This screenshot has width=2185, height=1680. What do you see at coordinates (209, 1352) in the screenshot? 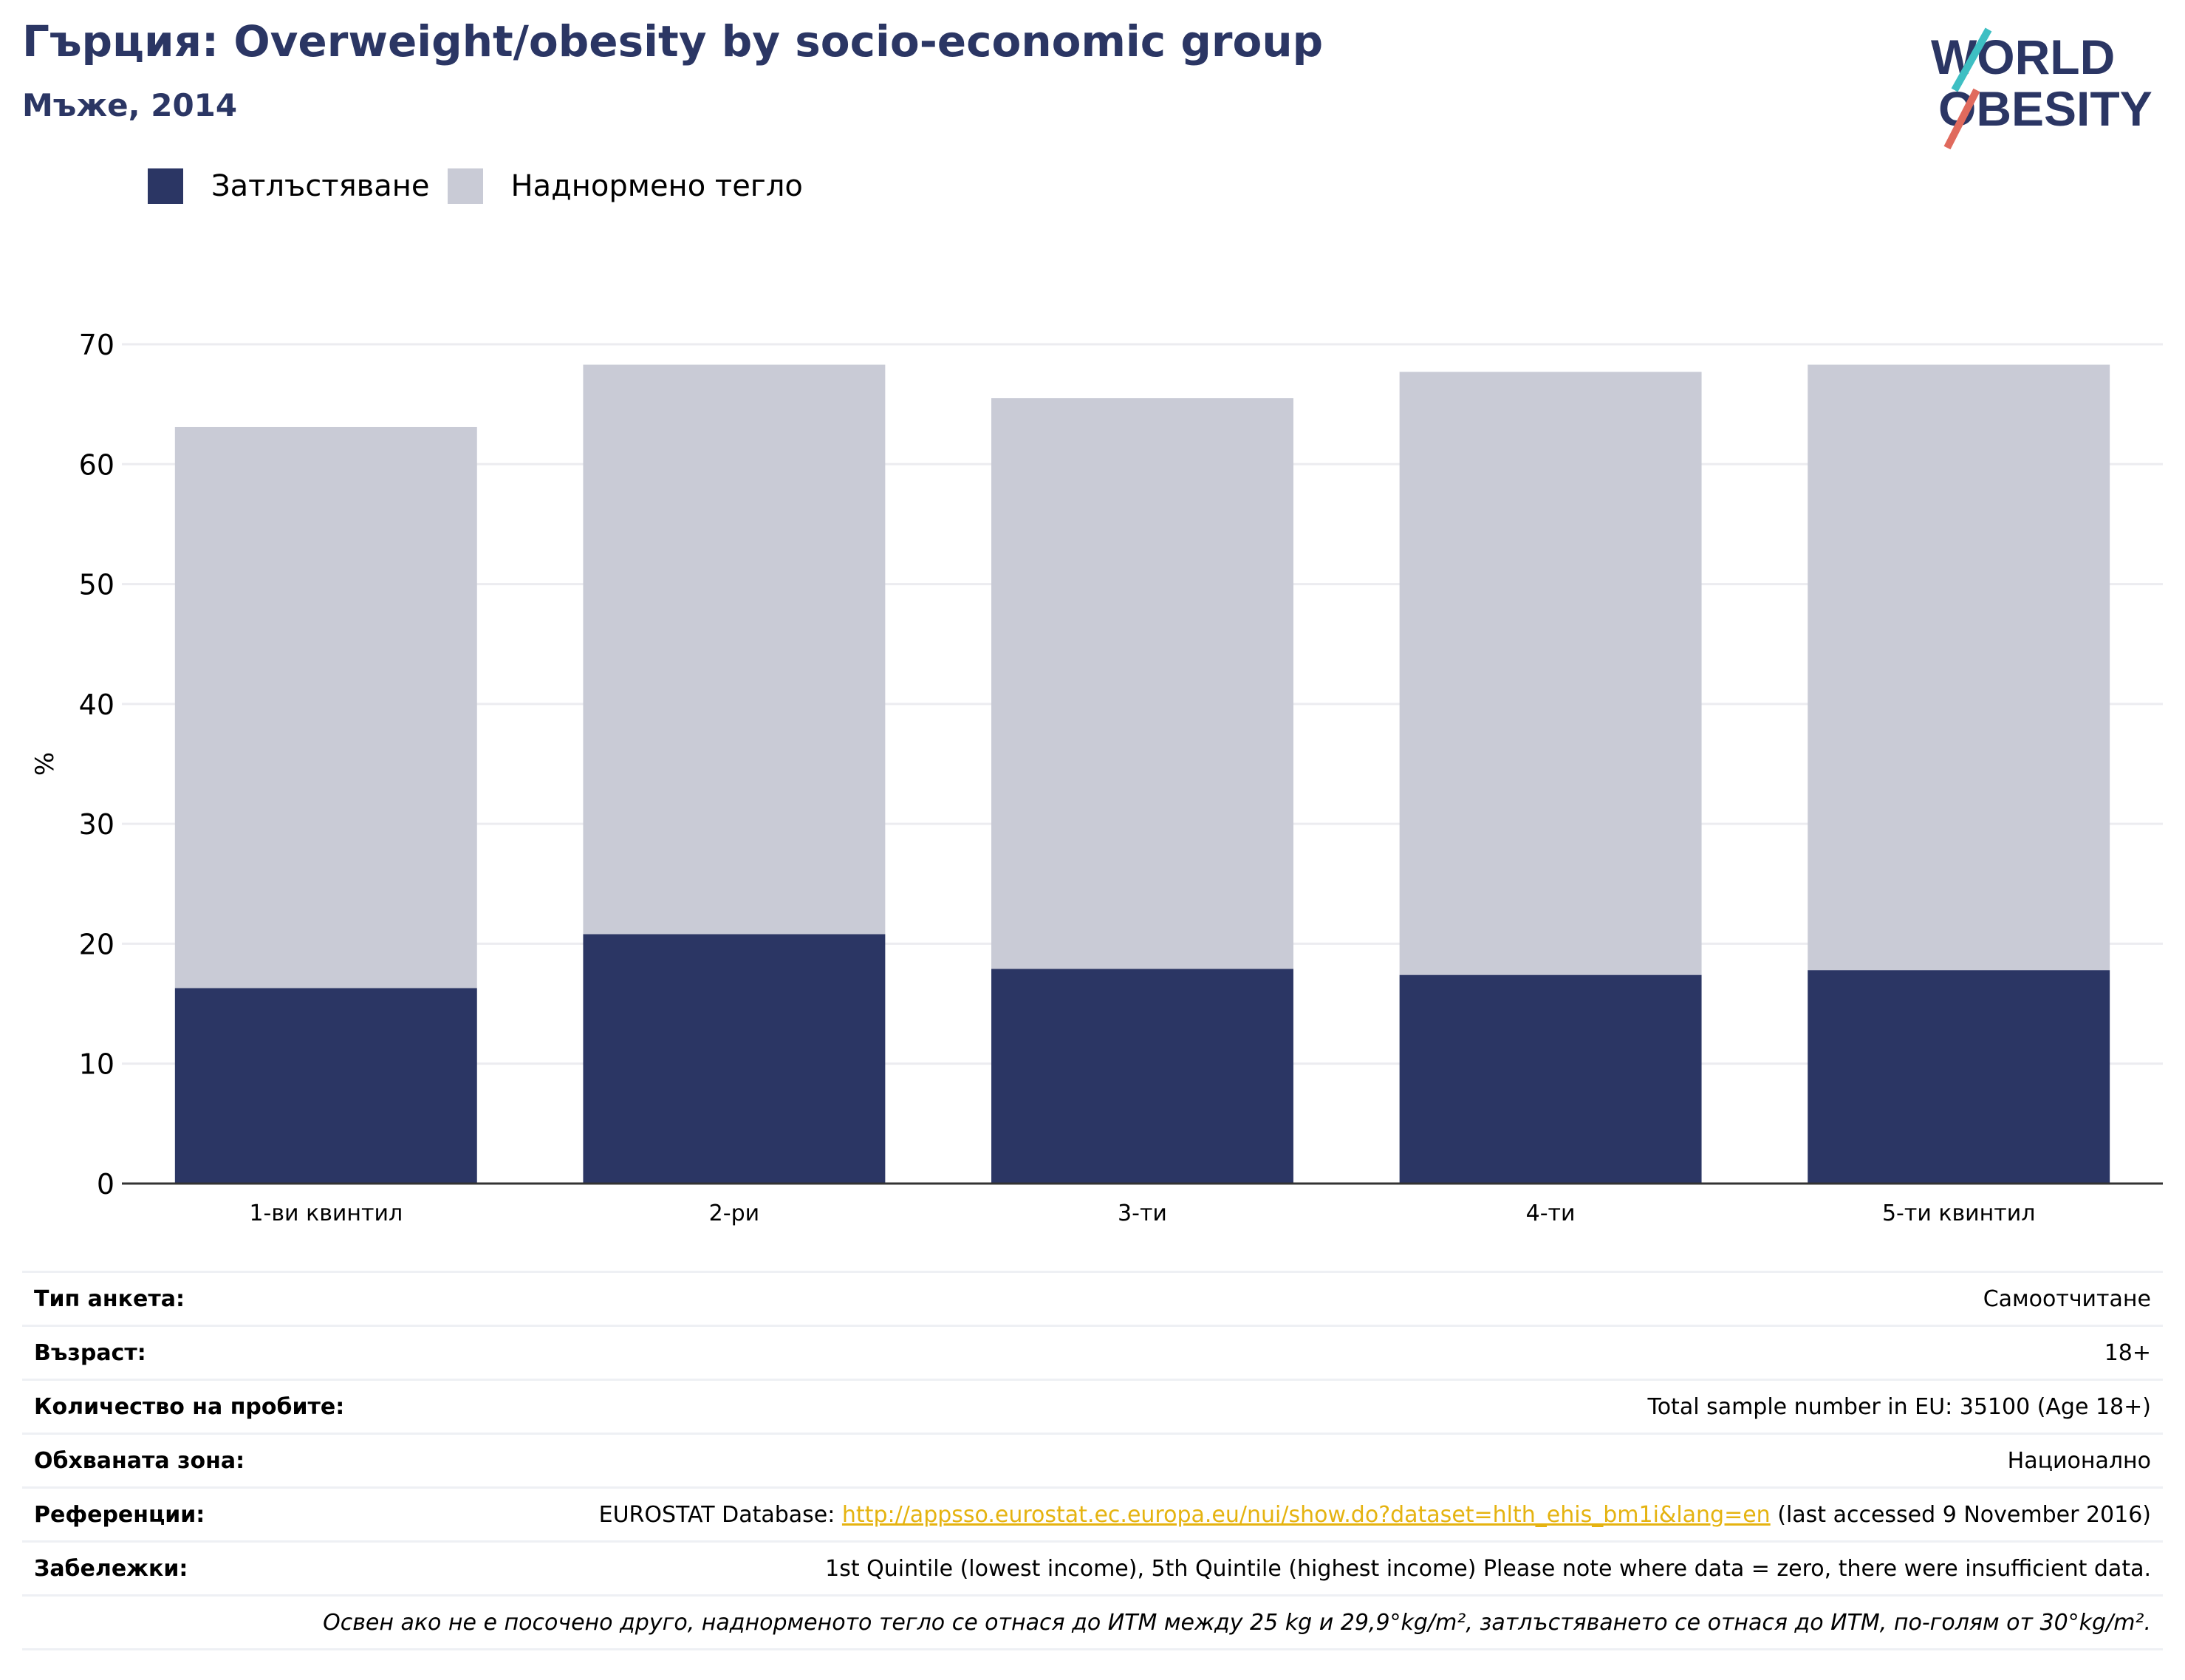
I see `meta-key: Възраст:` at bounding box center [209, 1352].